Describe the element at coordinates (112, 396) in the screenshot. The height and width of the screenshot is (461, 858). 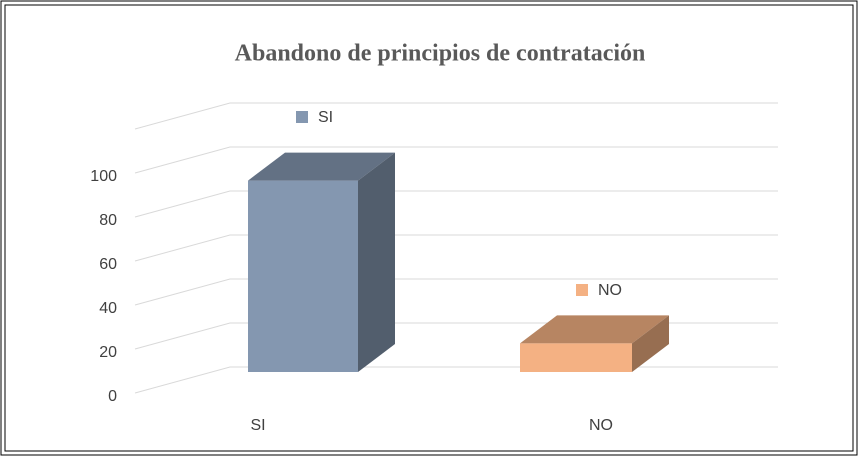
I see `y-tick-label: 0` at that location.